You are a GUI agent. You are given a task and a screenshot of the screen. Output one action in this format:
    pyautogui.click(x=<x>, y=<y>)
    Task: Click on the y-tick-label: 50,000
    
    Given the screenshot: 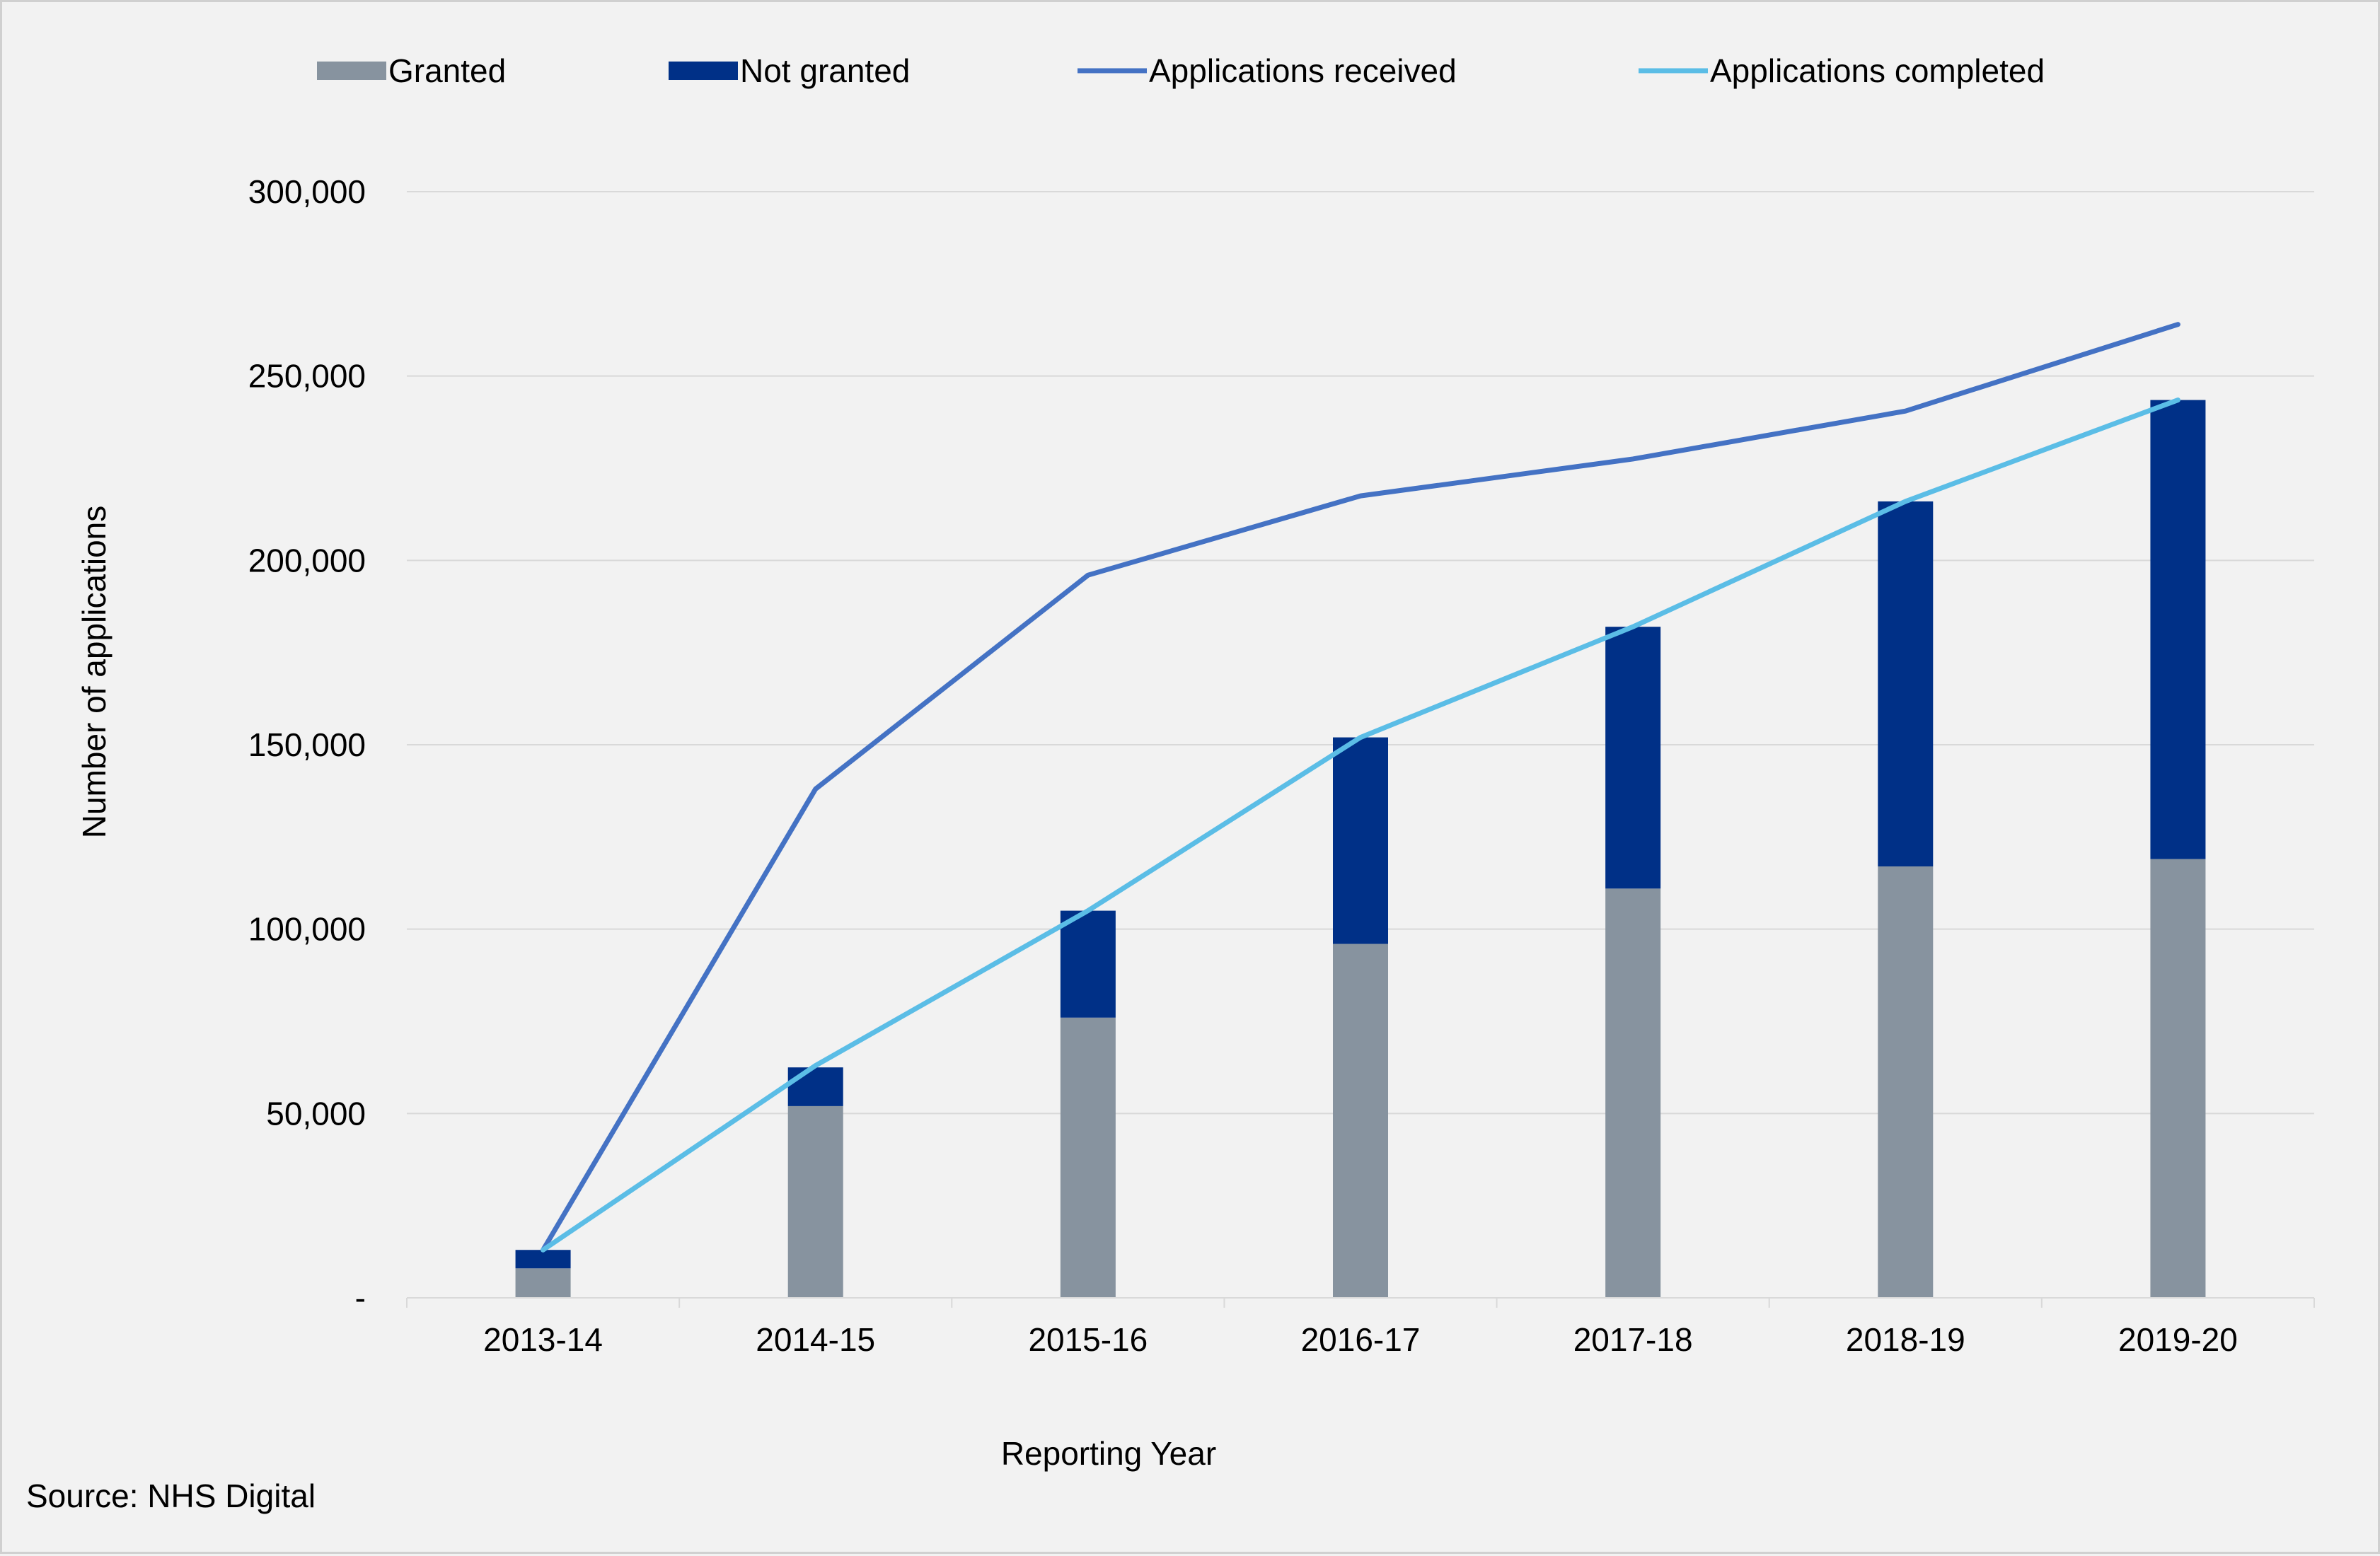 What is the action you would take?
    pyautogui.click(x=316, y=1113)
    